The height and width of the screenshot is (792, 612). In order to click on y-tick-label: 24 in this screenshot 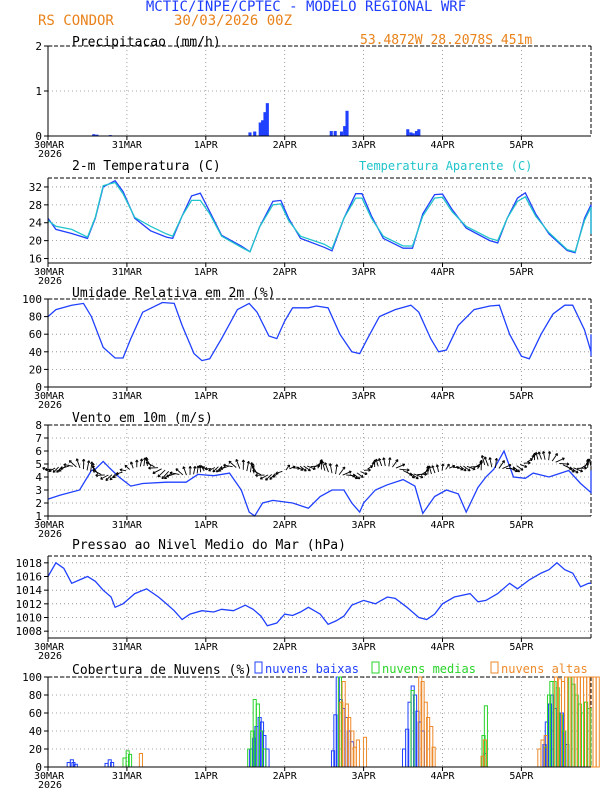, I will do `click(36, 223)`.